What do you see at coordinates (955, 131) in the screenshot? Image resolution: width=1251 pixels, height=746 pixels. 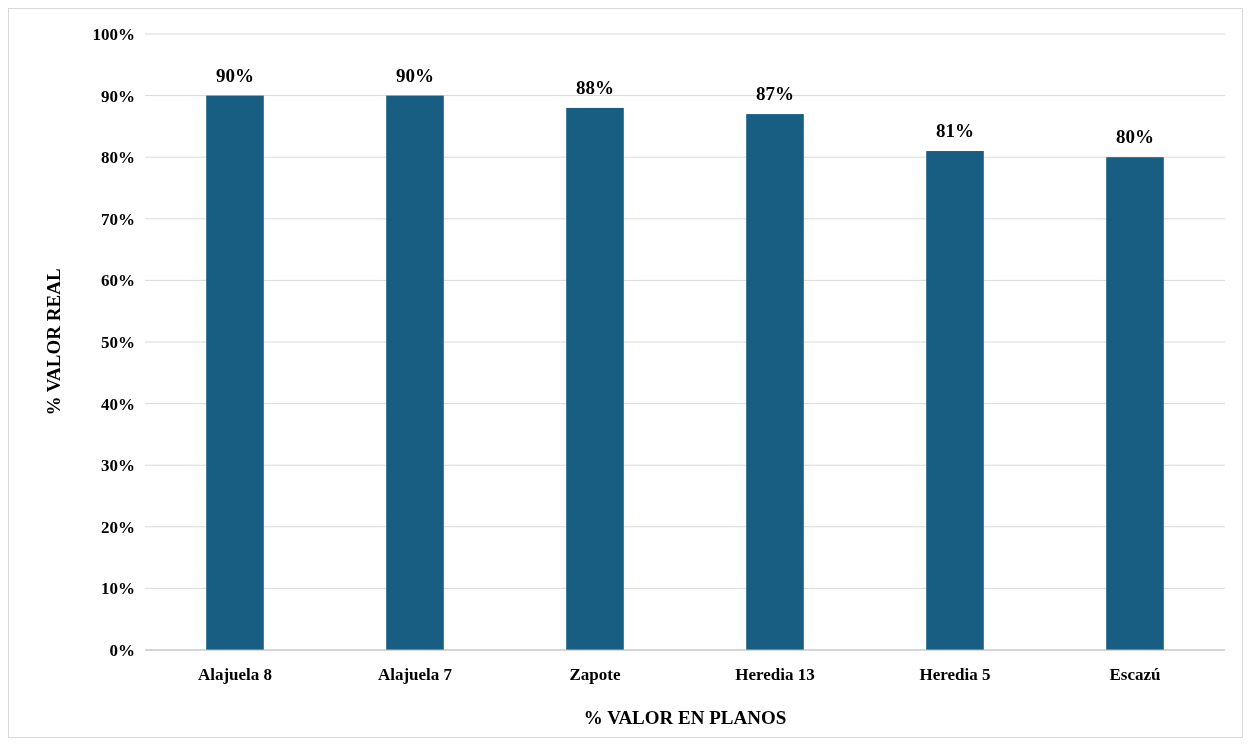 I see `data-label: 81%` at bounding box center [955, 131].